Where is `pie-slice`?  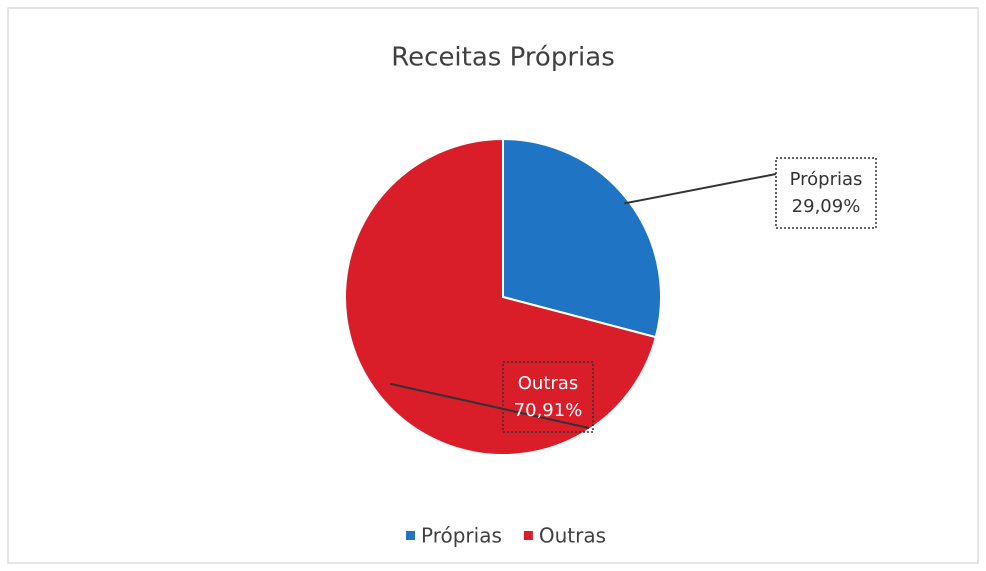 pie-slice is located at coordinates (582, 238).